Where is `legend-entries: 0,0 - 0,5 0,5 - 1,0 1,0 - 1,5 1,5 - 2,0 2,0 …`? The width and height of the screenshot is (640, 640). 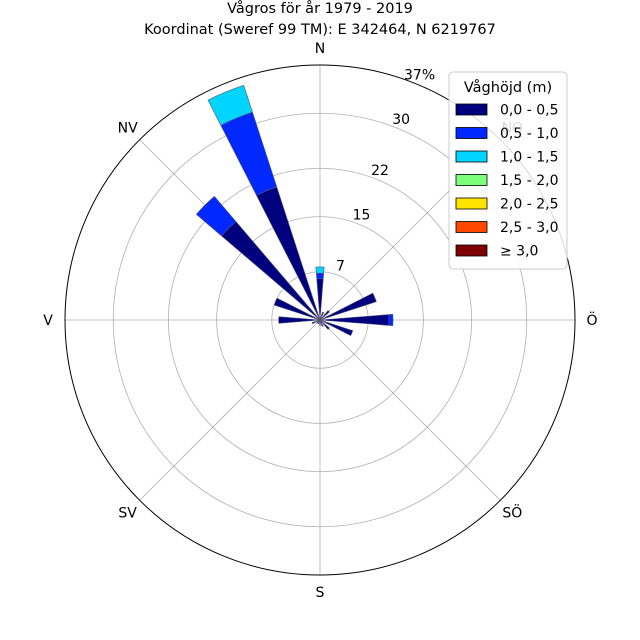 legend-entries: 0,0 - 0,5 0,5 - 1,0 1,0 - 1,5 1,5 - 2,0 2,0 … is located at coordinates (506, 181).